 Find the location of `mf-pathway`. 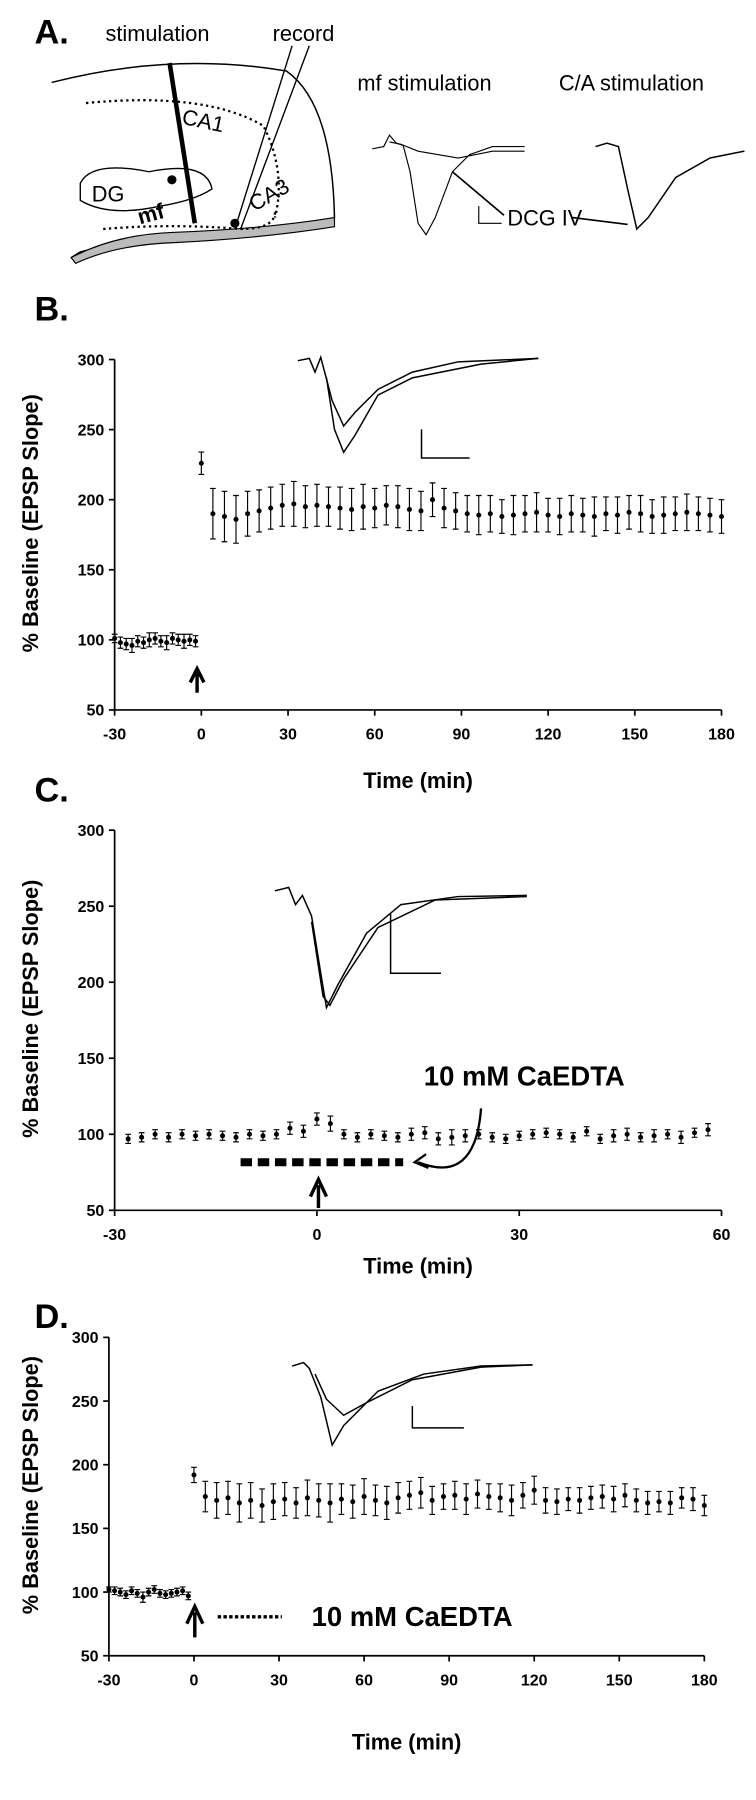

mf-pathway is located at coordinates (190, 221).